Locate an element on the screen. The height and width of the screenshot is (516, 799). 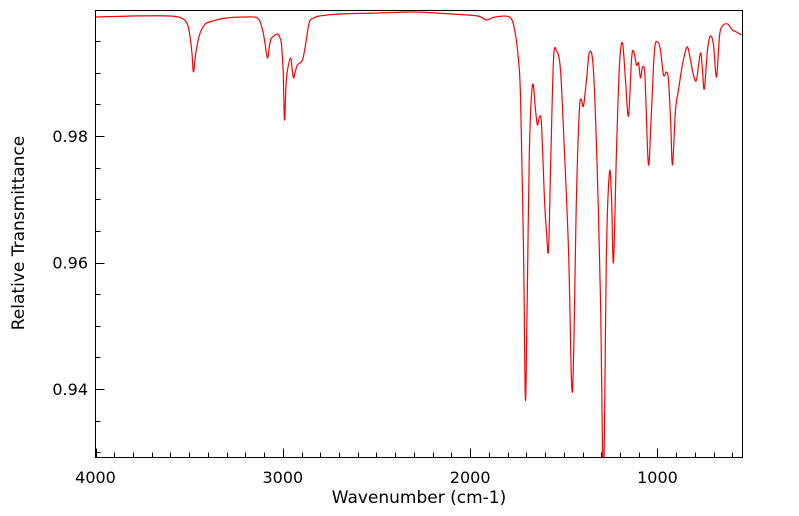
x-tick-label: 2000 is located at coordinates (470, 477).